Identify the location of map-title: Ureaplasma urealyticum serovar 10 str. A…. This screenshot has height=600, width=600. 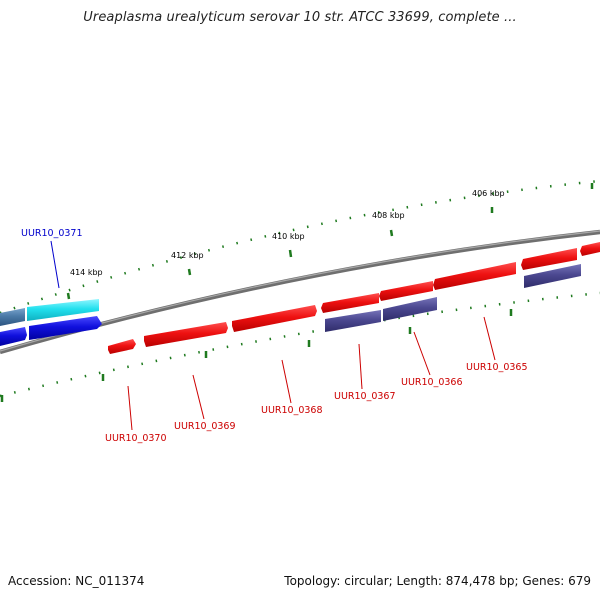
(300, 17).